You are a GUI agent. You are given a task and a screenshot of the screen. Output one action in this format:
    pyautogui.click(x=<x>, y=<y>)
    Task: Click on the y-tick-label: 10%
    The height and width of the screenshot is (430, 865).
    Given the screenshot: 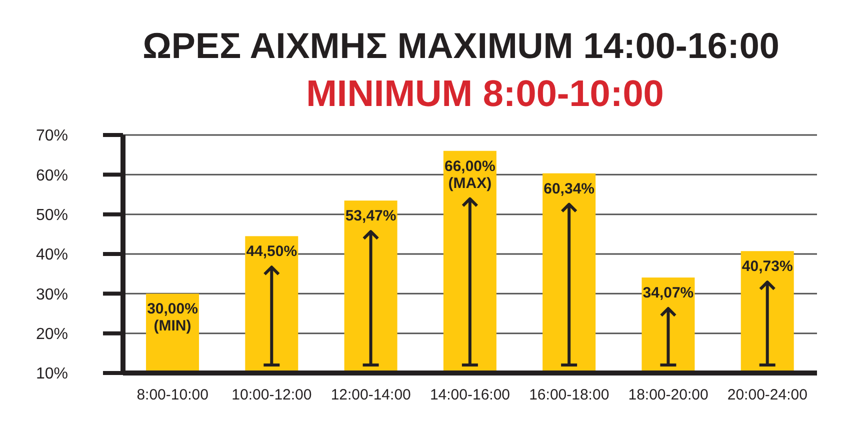 What is the action you would take?
    pyautogui.click(x=52, y=374)
    